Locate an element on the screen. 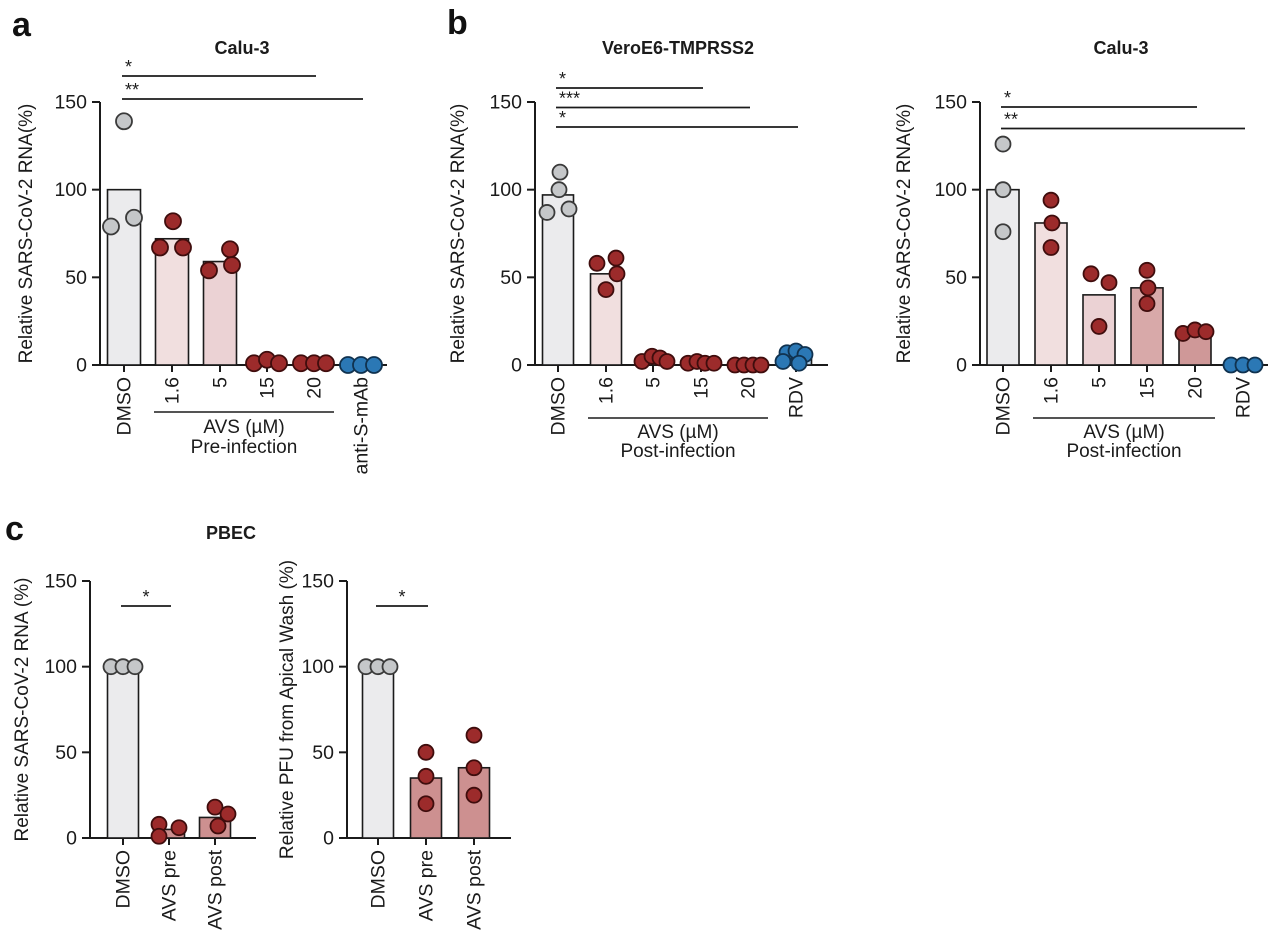  chart-title: VeroE6-TMPRSS2 is located at coordinates (678, 48).